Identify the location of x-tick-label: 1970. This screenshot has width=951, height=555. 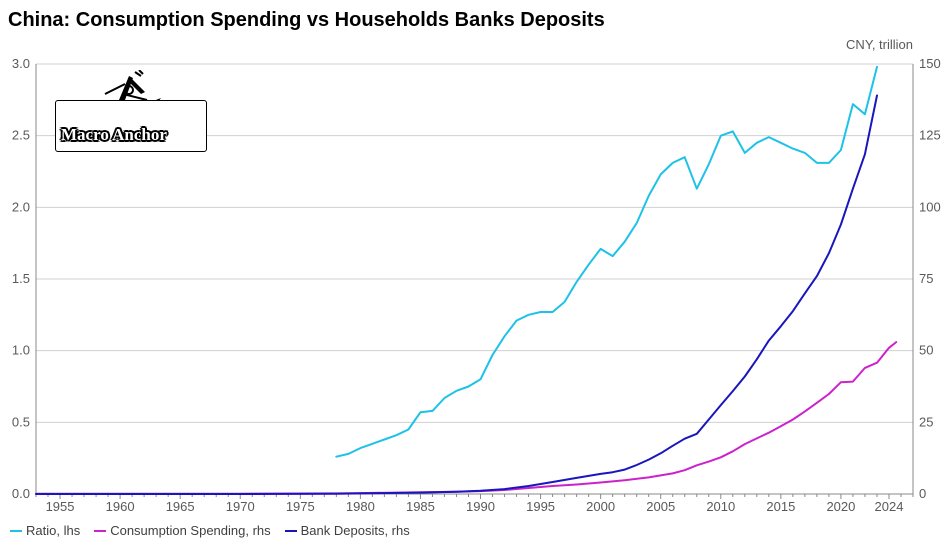
(240, 506).